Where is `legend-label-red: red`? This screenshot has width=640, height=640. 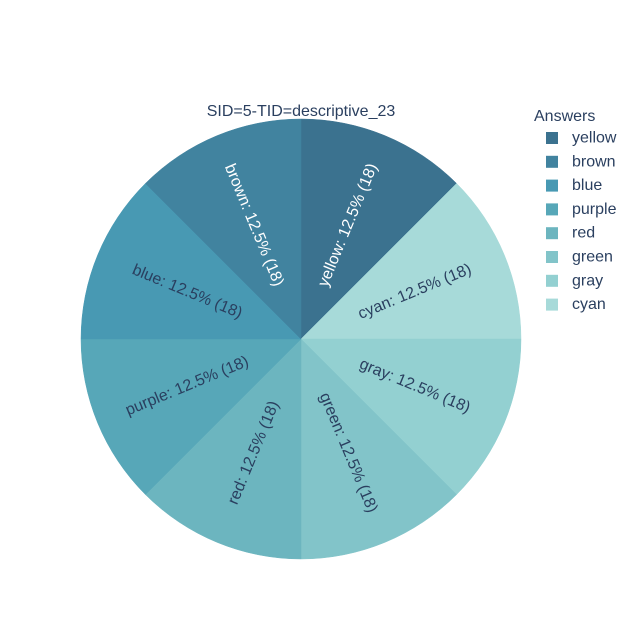 legend-label-red: red is located at coordinates (583, 233).